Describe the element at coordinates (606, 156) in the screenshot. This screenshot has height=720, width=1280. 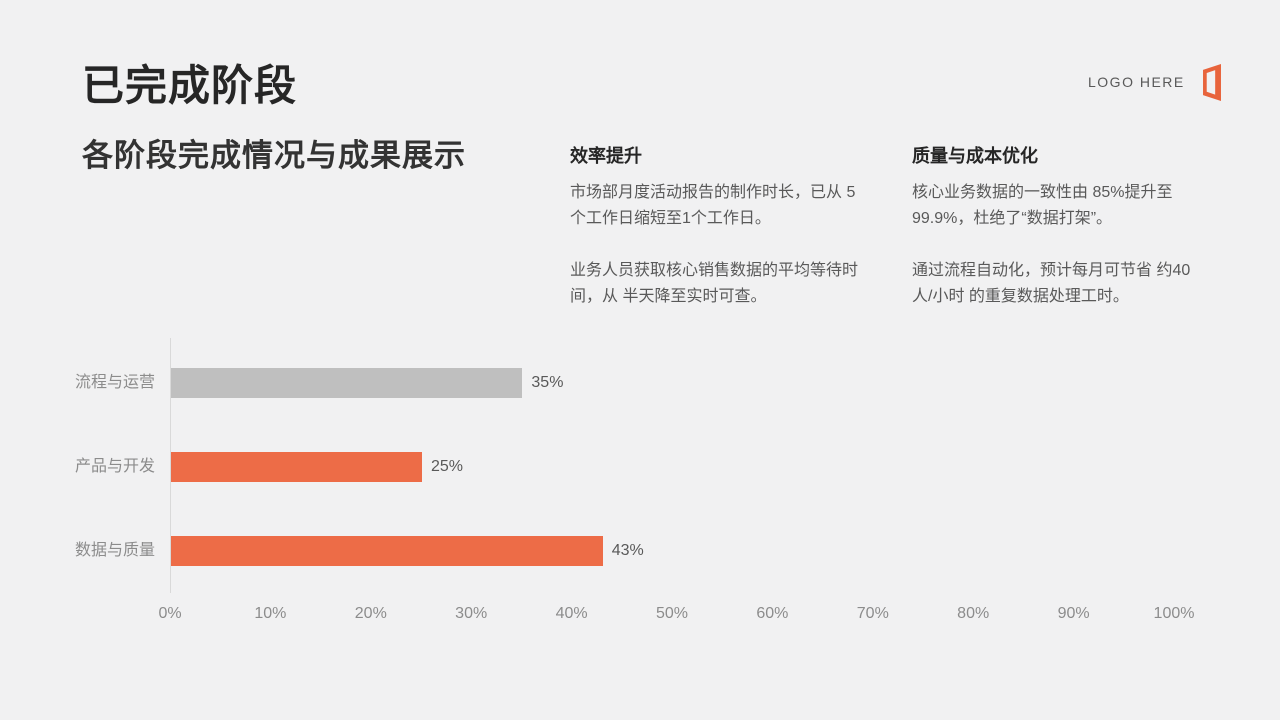
I see `highlight-heading: 效率提升` at that location.